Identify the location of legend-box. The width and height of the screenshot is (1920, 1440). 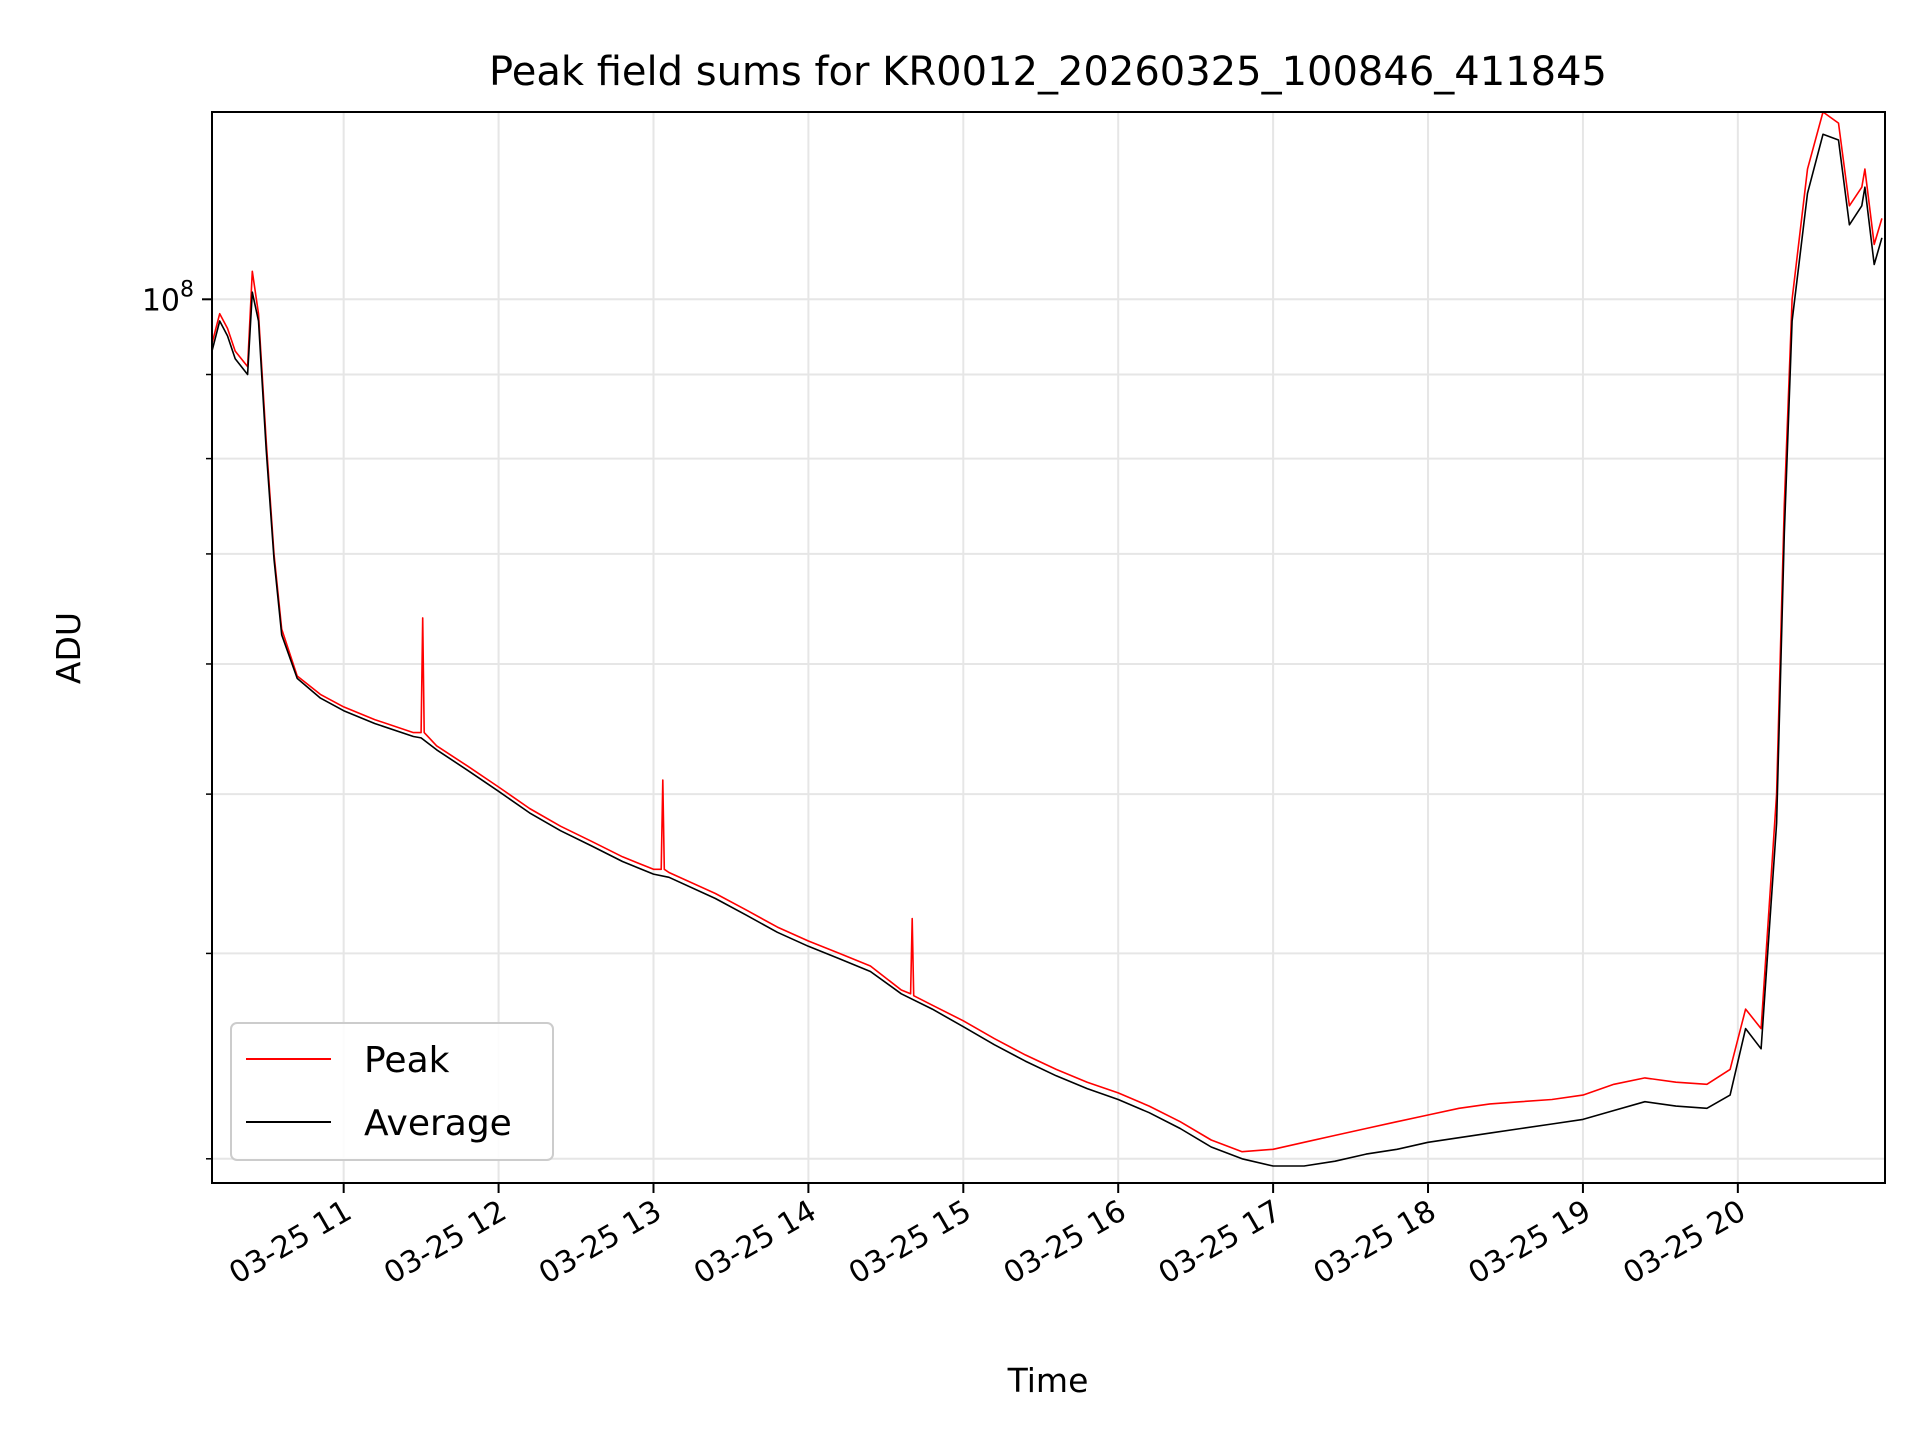
(392, 1091).